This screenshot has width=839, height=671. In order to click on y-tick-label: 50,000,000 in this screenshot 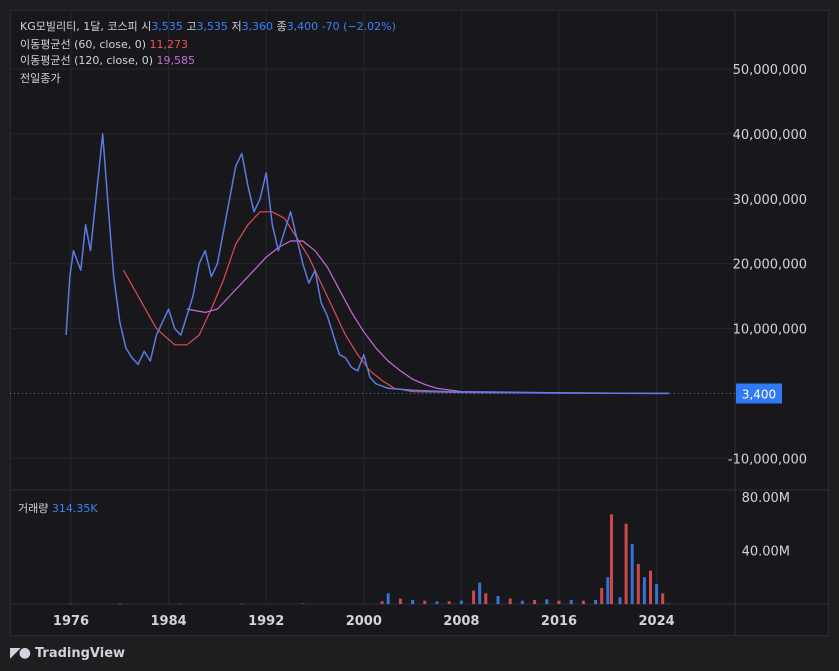, I will do `click(770, 70)`.